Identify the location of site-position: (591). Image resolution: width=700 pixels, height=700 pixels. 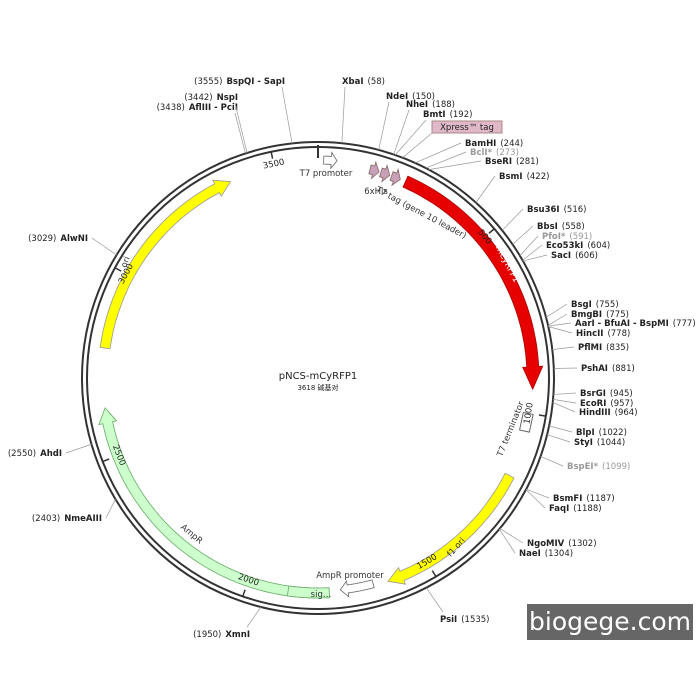
(580, 237).